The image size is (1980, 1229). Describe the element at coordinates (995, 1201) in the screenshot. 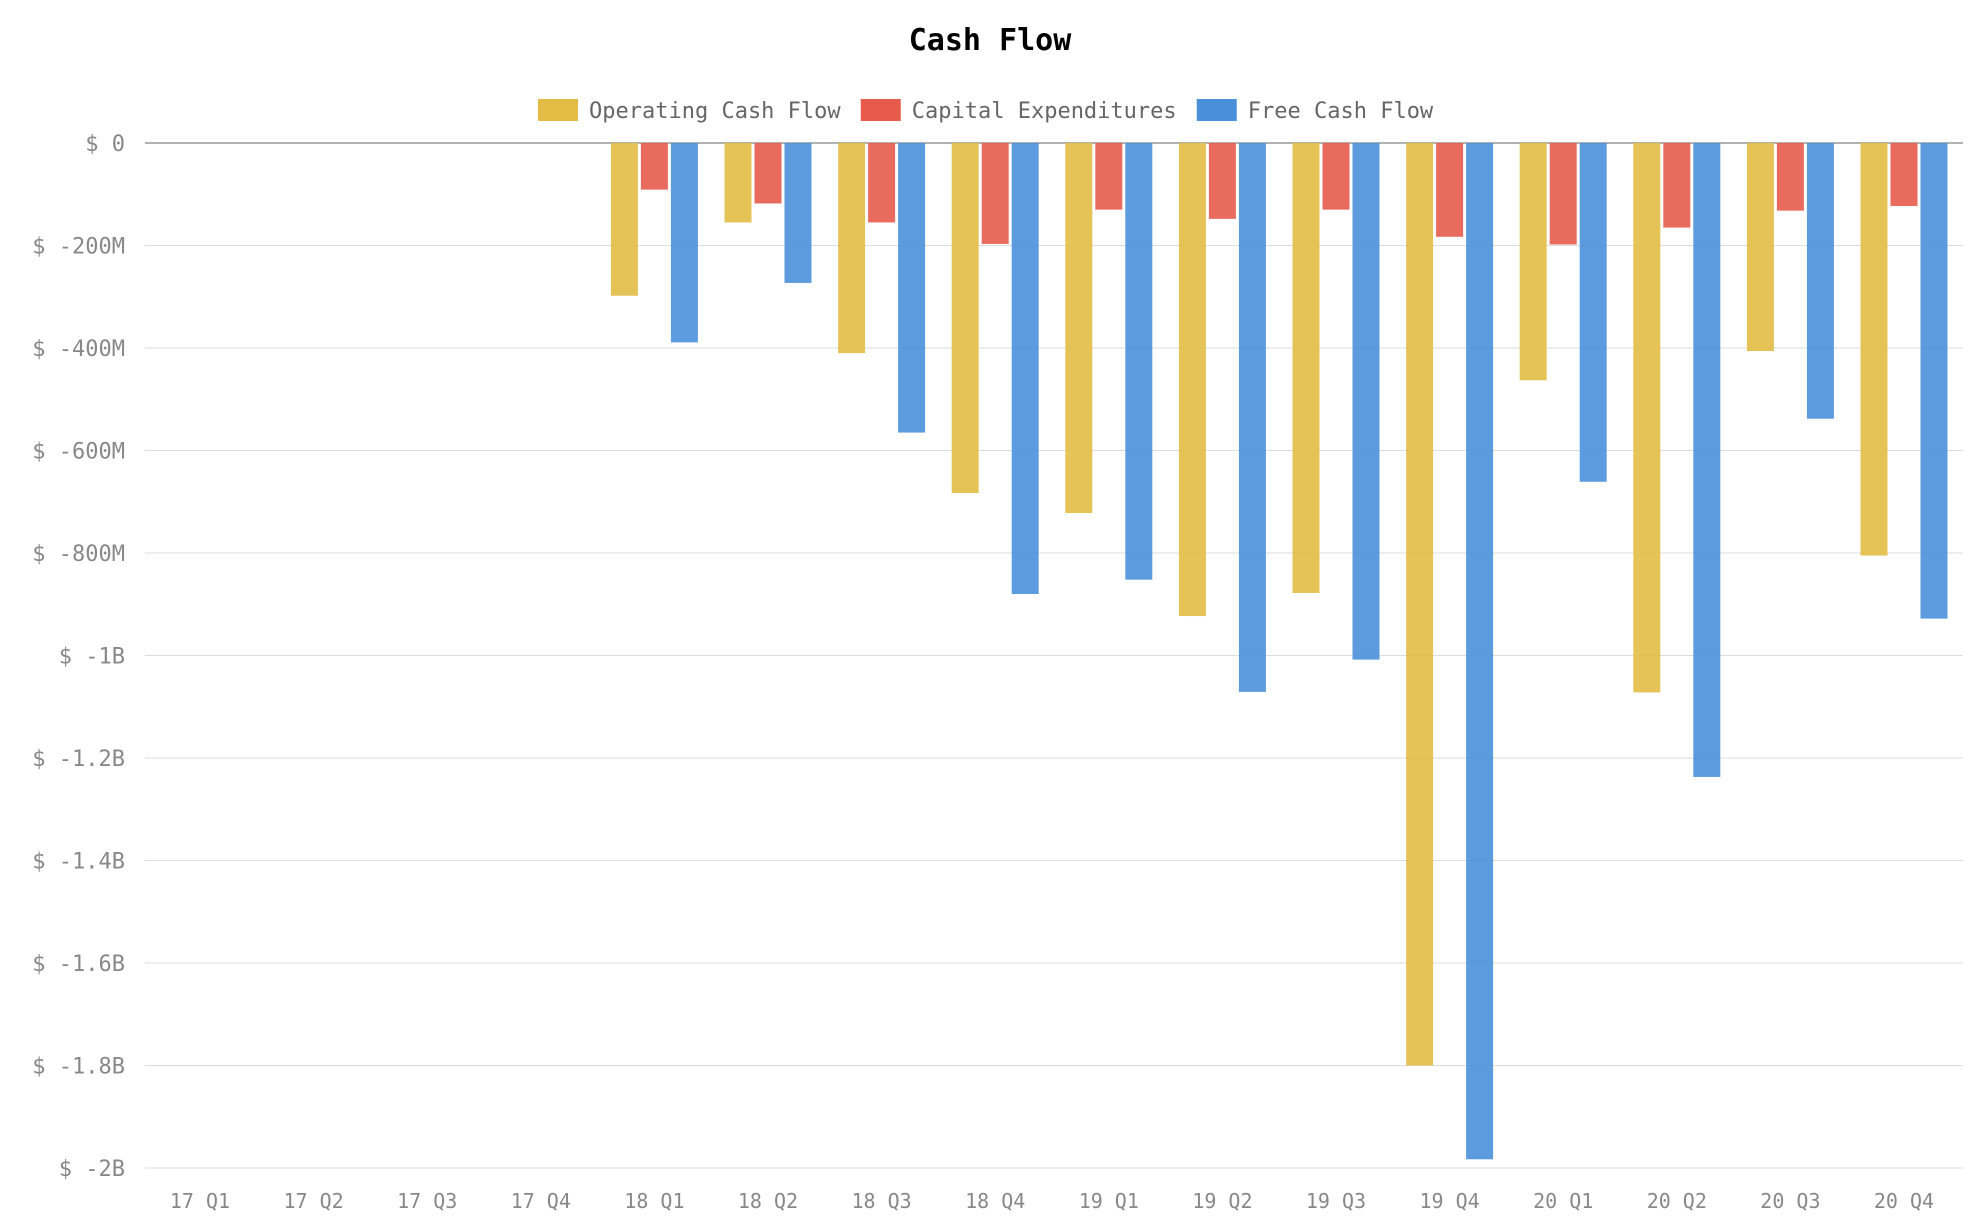

I see `x-tick-label: 18 Q4` at that location.